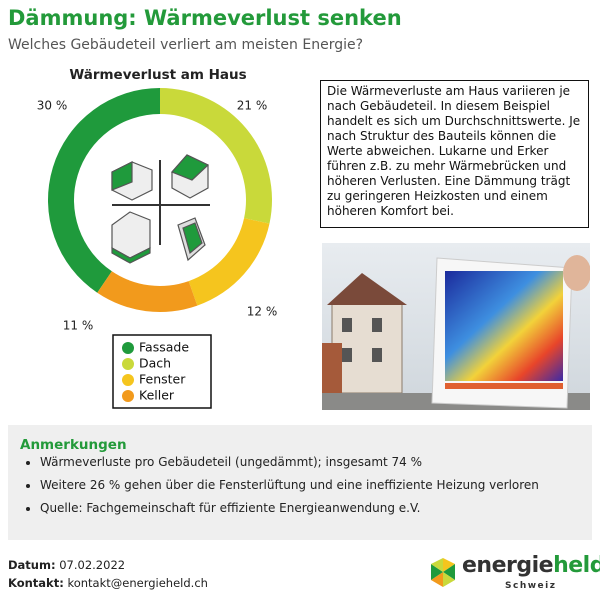 This screenshot has height=600, width=600. Describe the element at coordinates (155, 363) in the screenshot. I see `legend-label: Dach` at that location.